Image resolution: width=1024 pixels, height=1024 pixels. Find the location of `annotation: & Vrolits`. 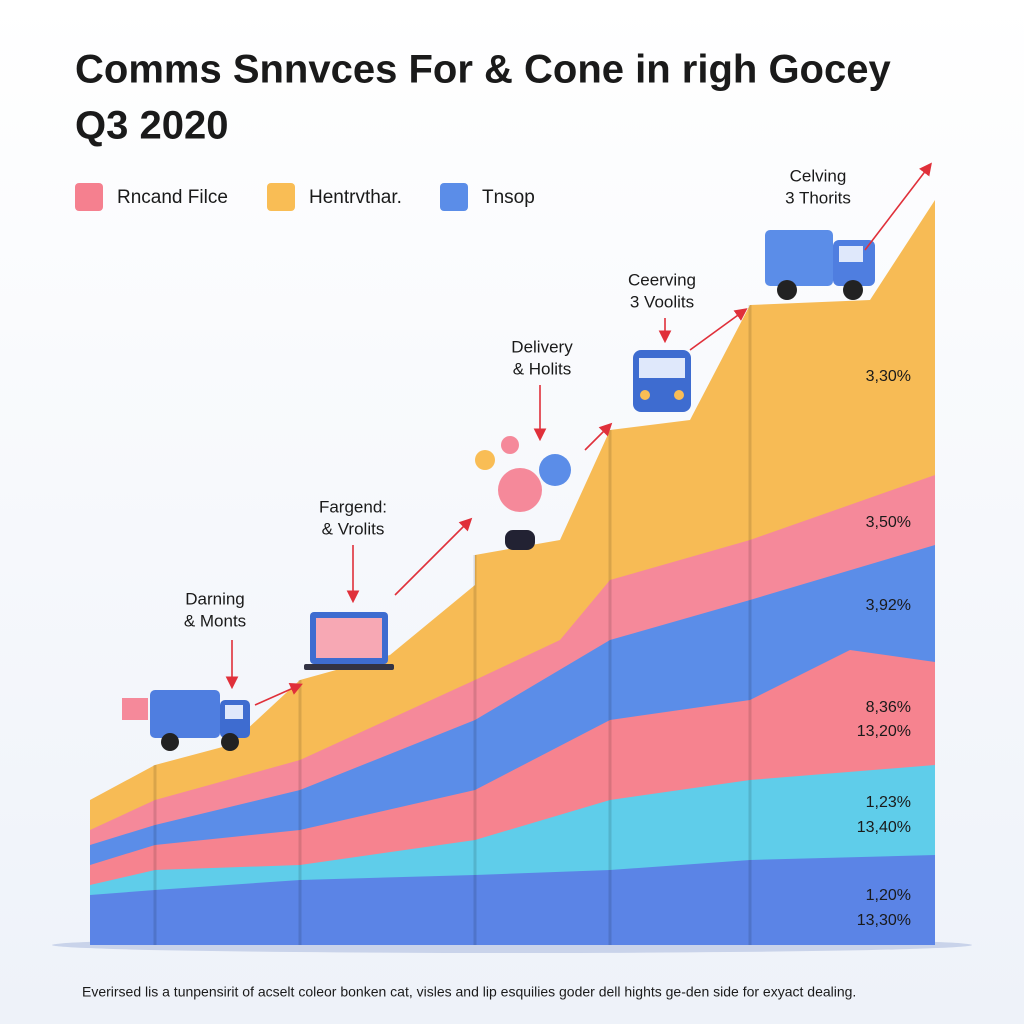

annotation: & Vrolits is located at coordinates (353, 528).